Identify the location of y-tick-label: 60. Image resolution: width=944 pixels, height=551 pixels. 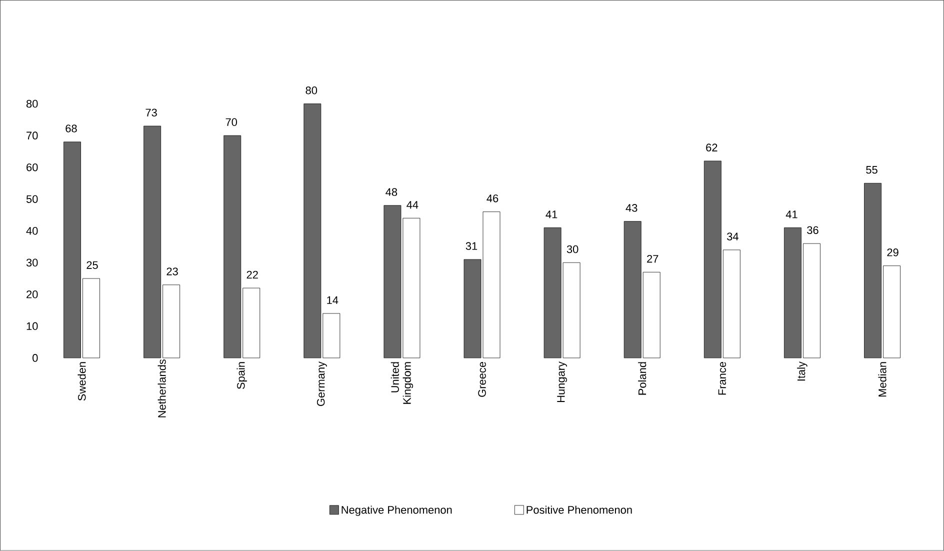
(32, 168).